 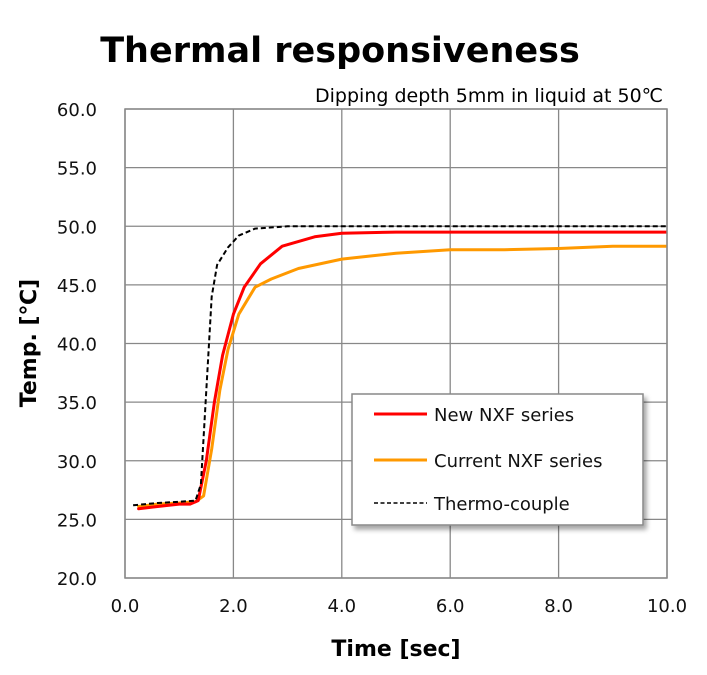 I want to click on x-tick-label: 2.0, so click(x=233, y=606).